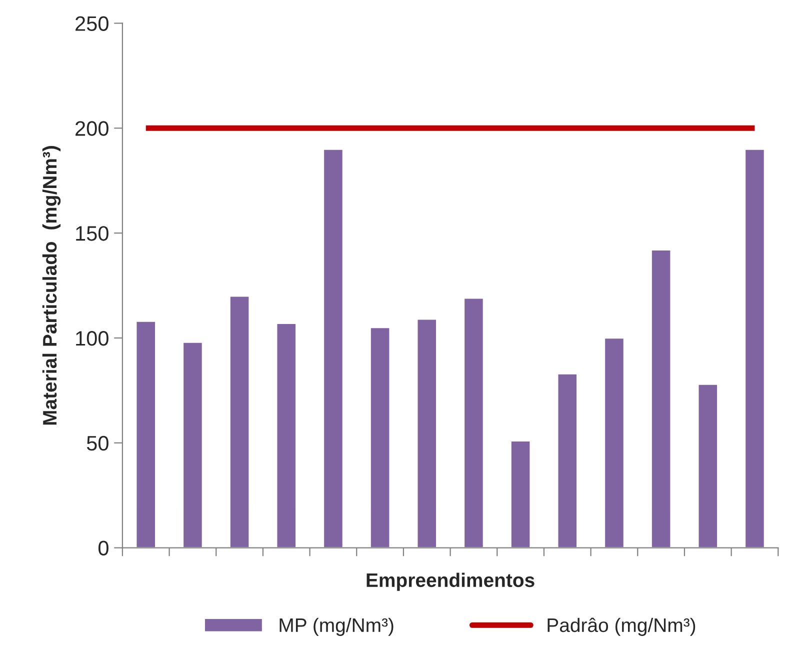 This screenshot has height=664, width=790. What do you see at coordinates (337, 627) in the screenshot?
I see `legend-label: MP (mg/Nm³)` at bounding box center [337, 627].